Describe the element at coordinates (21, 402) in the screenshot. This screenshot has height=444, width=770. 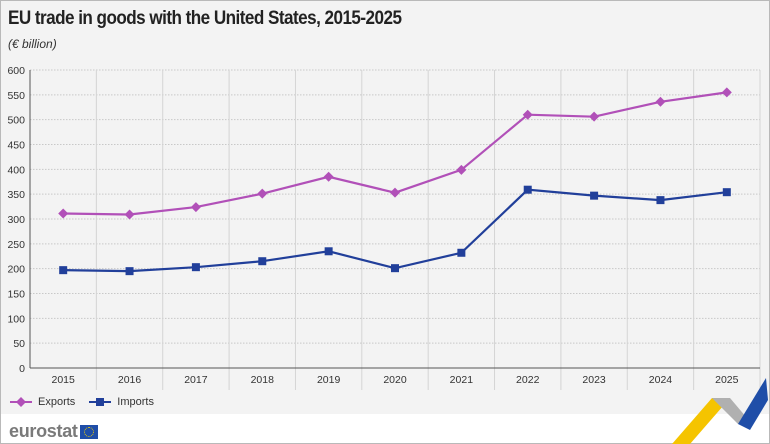
I see `diamond-marker-icon` at that location.